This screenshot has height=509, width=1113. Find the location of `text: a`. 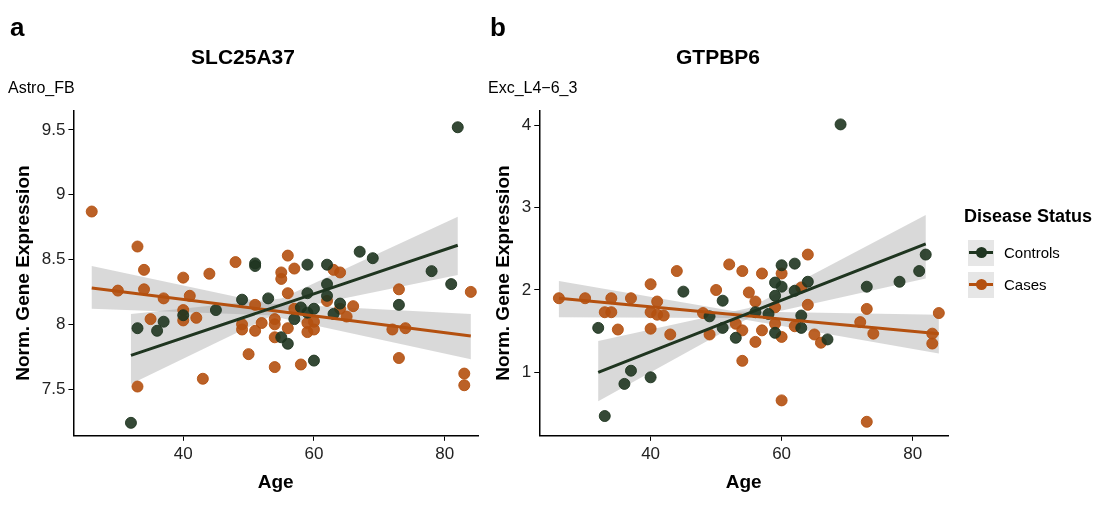

text: a is located at coordinates (17, 27).